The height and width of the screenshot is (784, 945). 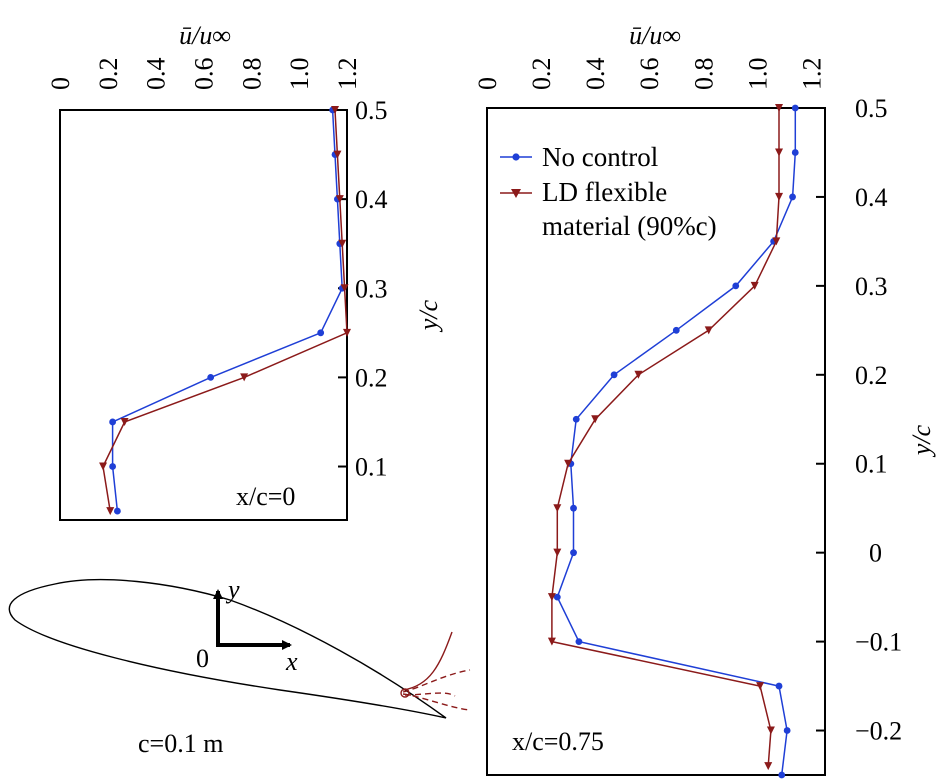 What do you see at coordinates (878, 642) in the screenshot?
I see `panel1-y-tick-label: −0.1` at bounding box center [878, 642].